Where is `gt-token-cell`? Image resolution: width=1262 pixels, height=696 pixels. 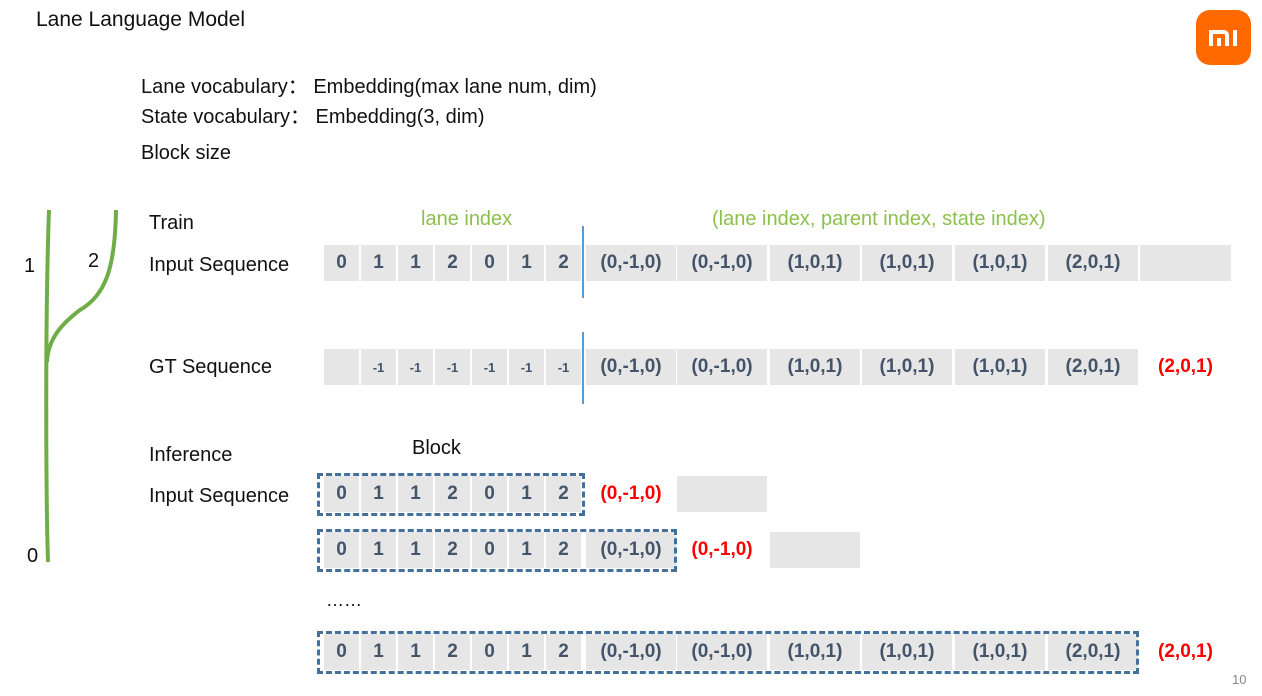
gt-token-cell is located at coordinates (341, 367).